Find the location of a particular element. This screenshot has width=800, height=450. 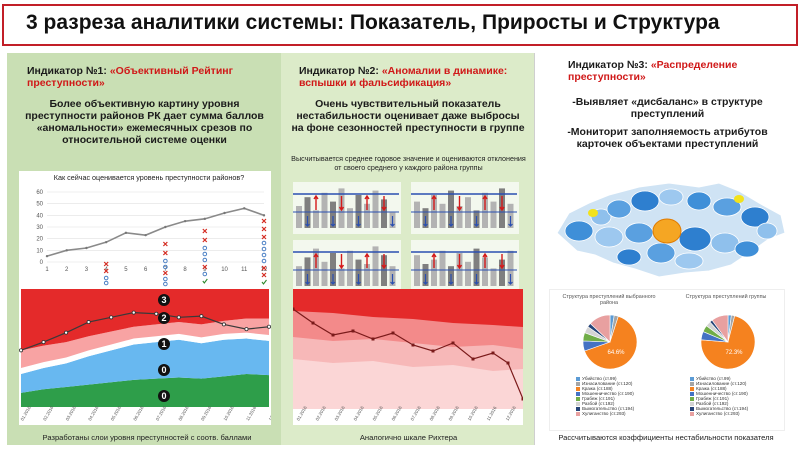

legend-item: Разбой (ст.192) is located at coordinates (737, 403).